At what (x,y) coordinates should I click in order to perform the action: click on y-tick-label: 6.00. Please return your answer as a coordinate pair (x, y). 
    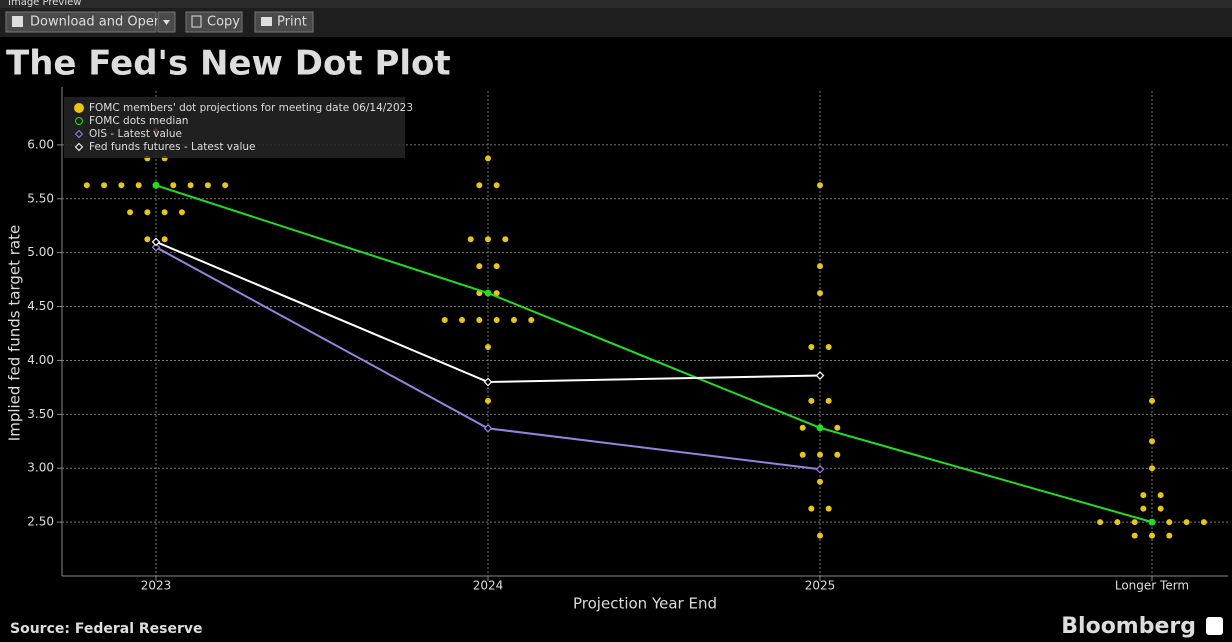
    Looking at the image, I should click on (40, 144).